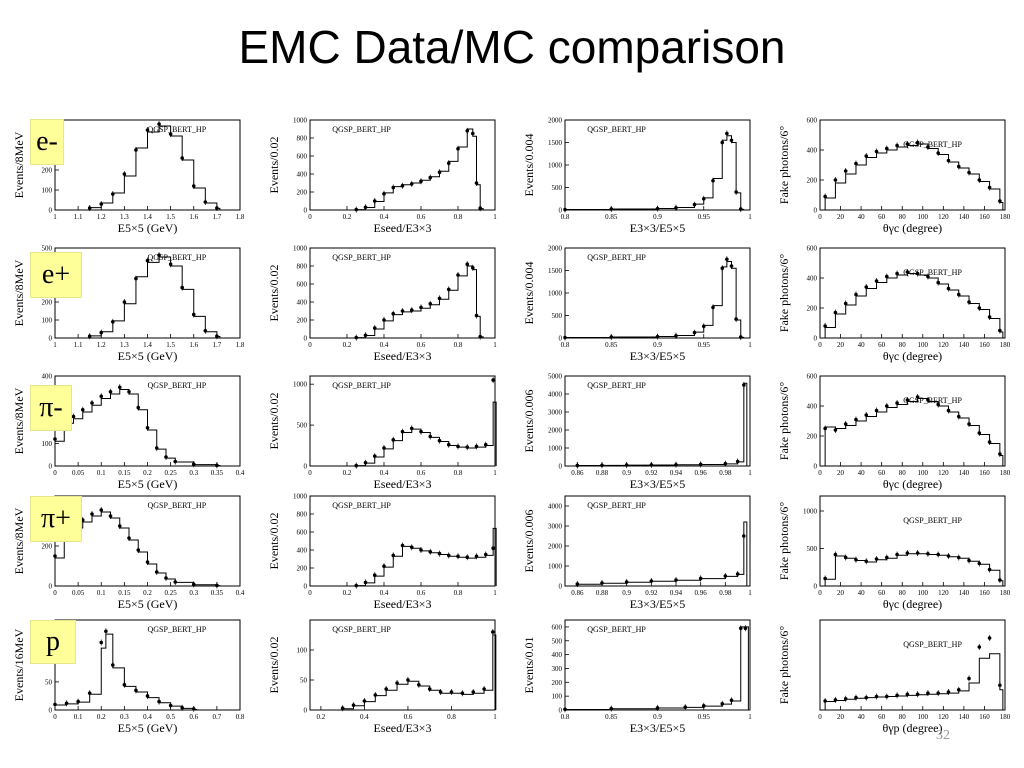  I want to click on x-tick-label: 0.35, so click(217, 473).